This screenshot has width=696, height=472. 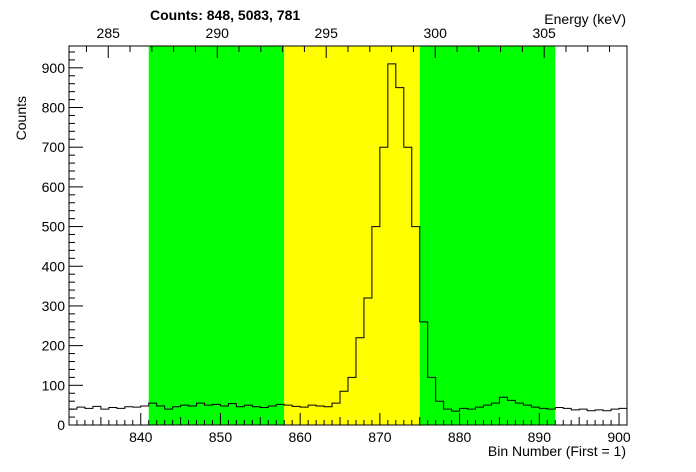 What do you see at coordinates (348, 41) in the screenshot?
I see `energy-axis: 285 290 295 300 305` at bounding box center [348, 41].